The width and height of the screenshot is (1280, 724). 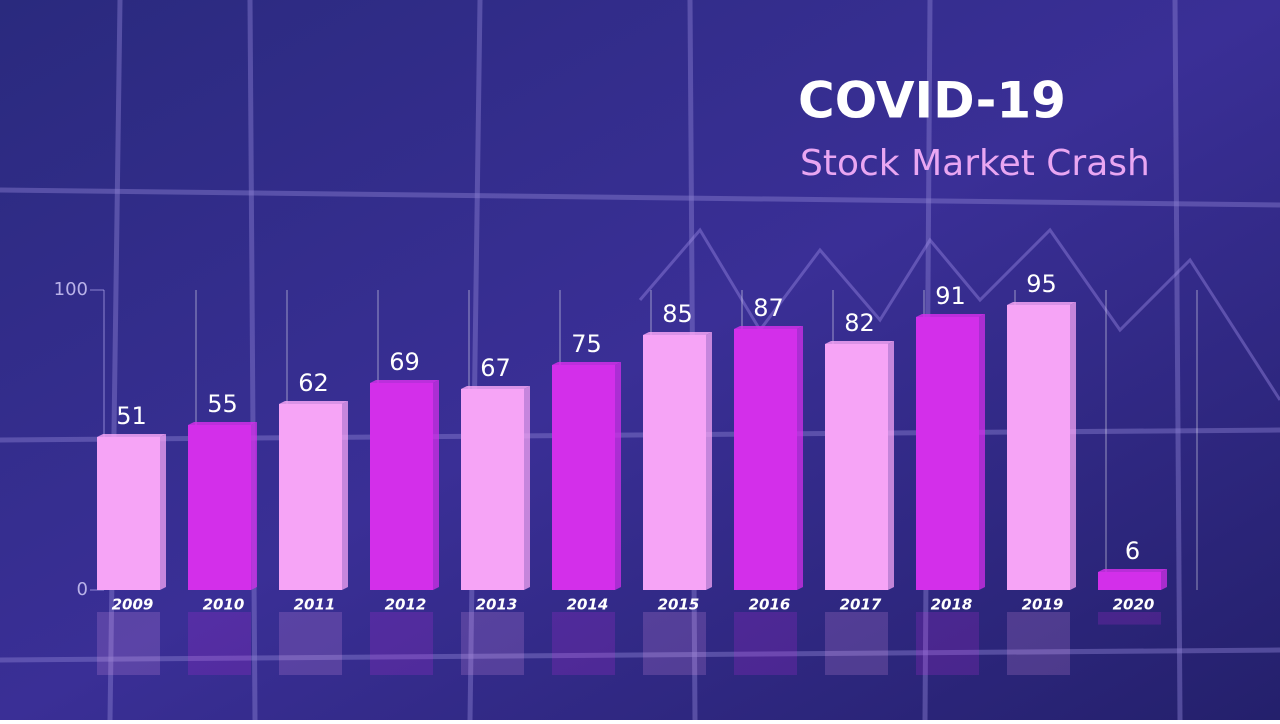 I want to click on x-tick-label: 2020, so click(x=1134, y=605).